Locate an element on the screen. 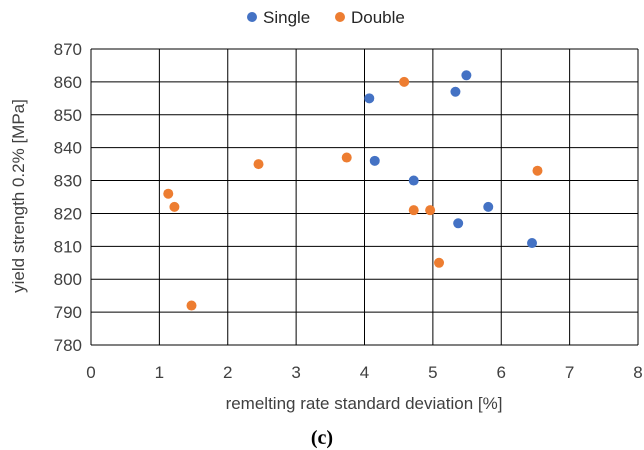 This screenshot has height=450, width=644. y-tick-label: 840 is located at coordinates (68, 148).